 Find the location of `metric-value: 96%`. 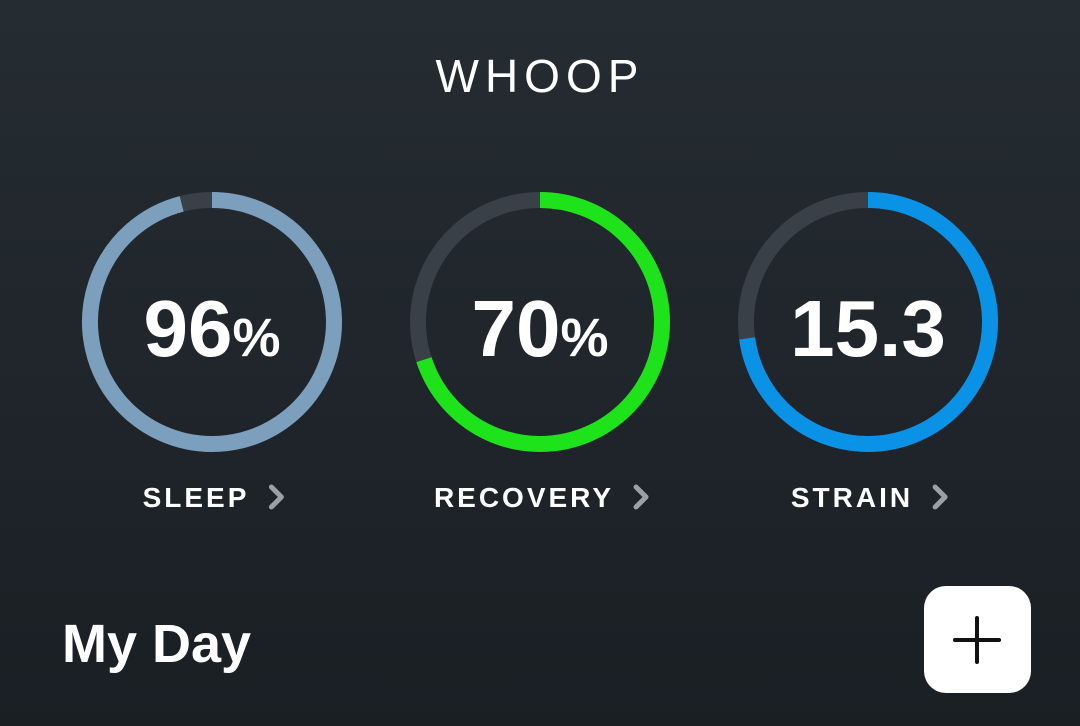

metric-value: 96% is located at coordinates (212, 328).